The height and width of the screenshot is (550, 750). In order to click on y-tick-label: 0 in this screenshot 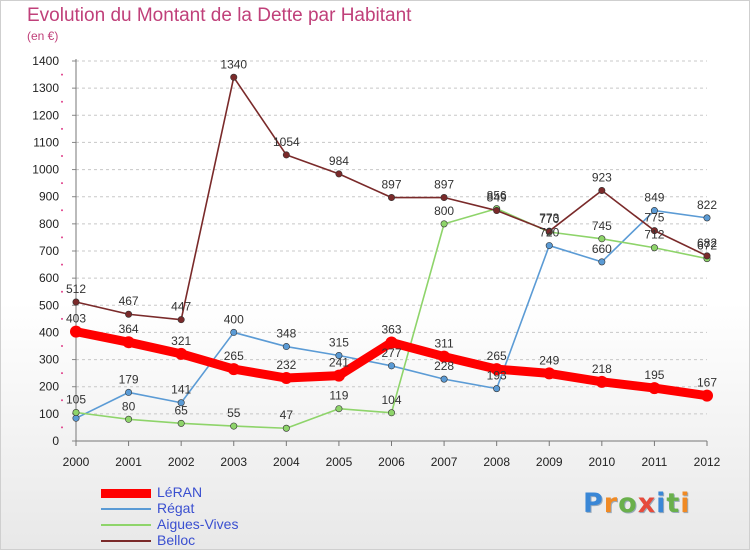, I will do `click(55, 441)`.